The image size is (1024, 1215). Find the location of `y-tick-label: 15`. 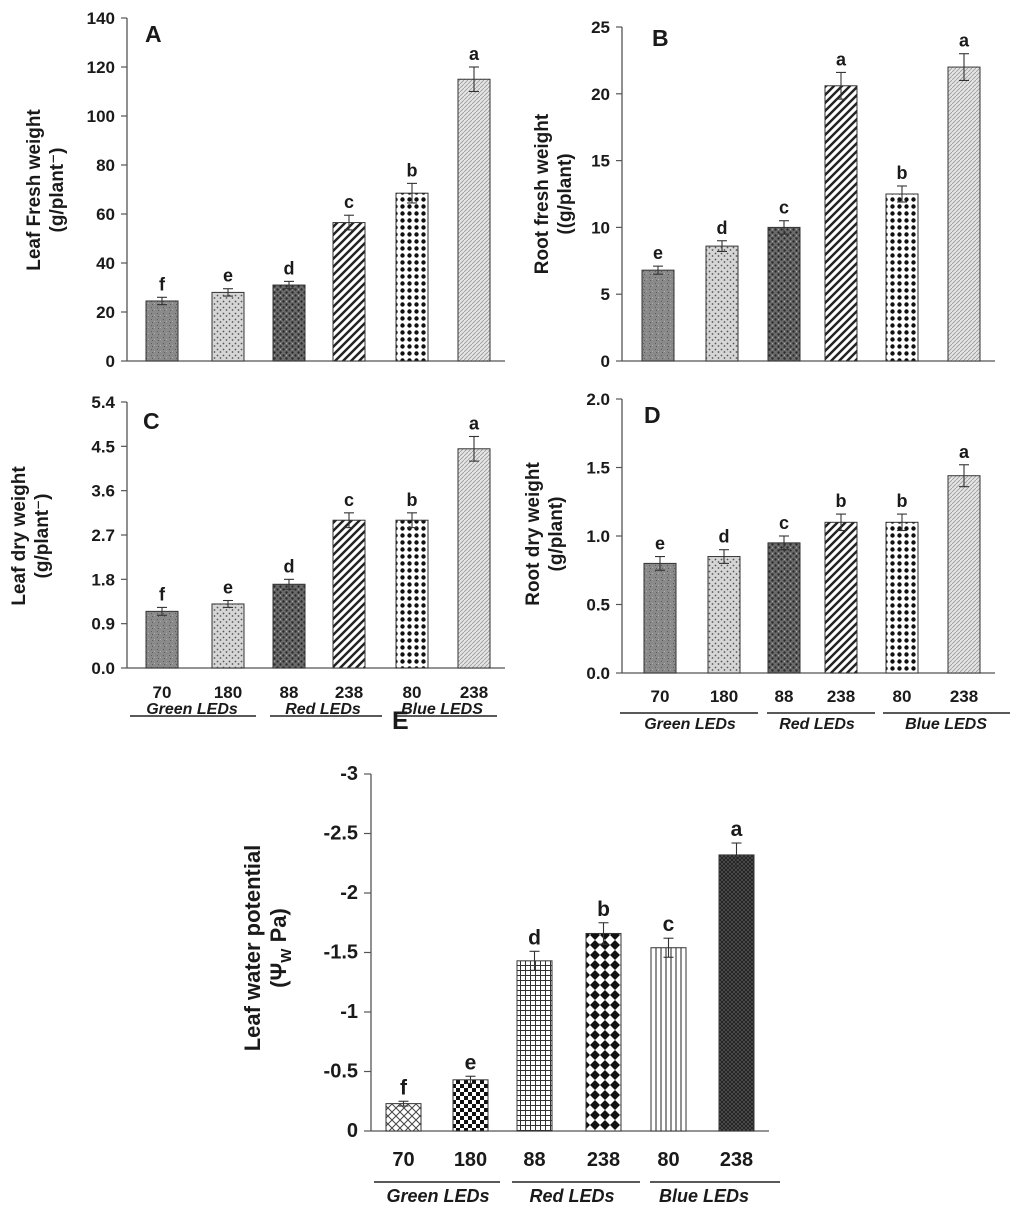

y-tick-label: 15 is located at coordinates (600, 161).